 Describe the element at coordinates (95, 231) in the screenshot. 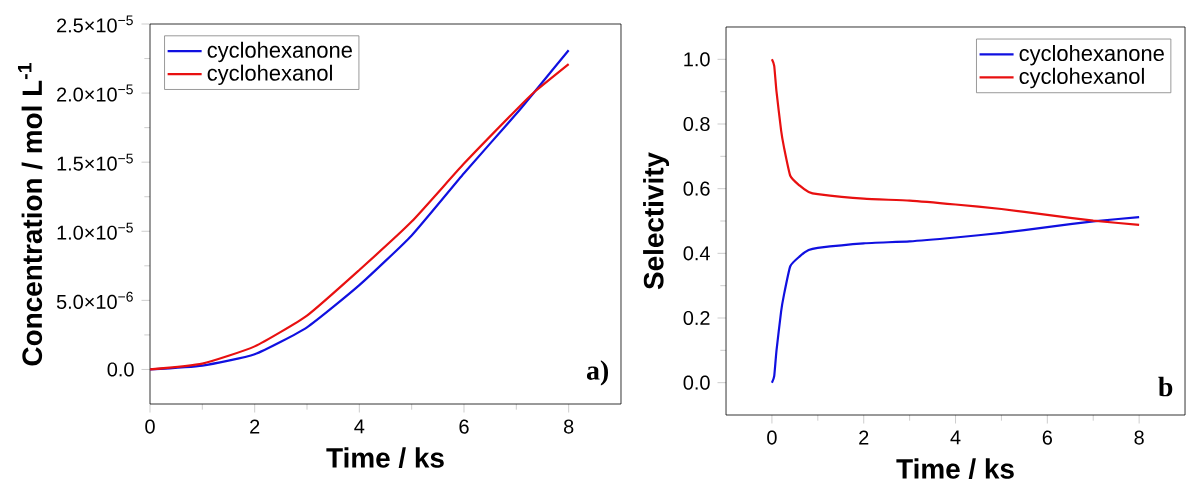

I see `y-tick-label: 1.0×10$^{−5}$` at that location.